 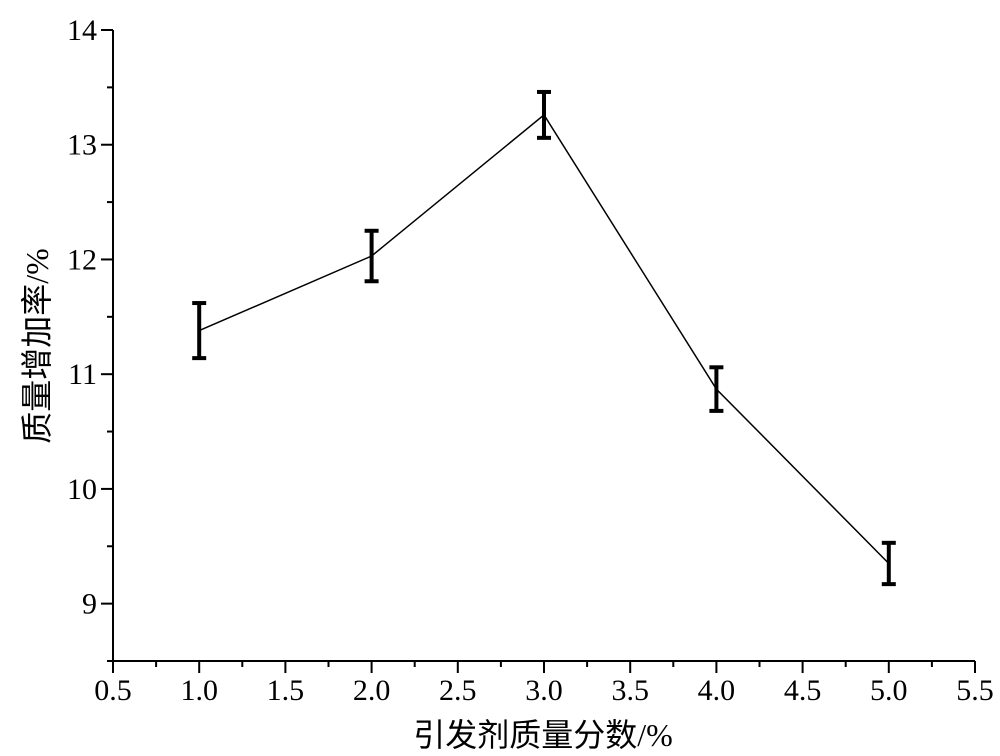 I want to click on y-tick-label: 10, so click(x=82, y=489).